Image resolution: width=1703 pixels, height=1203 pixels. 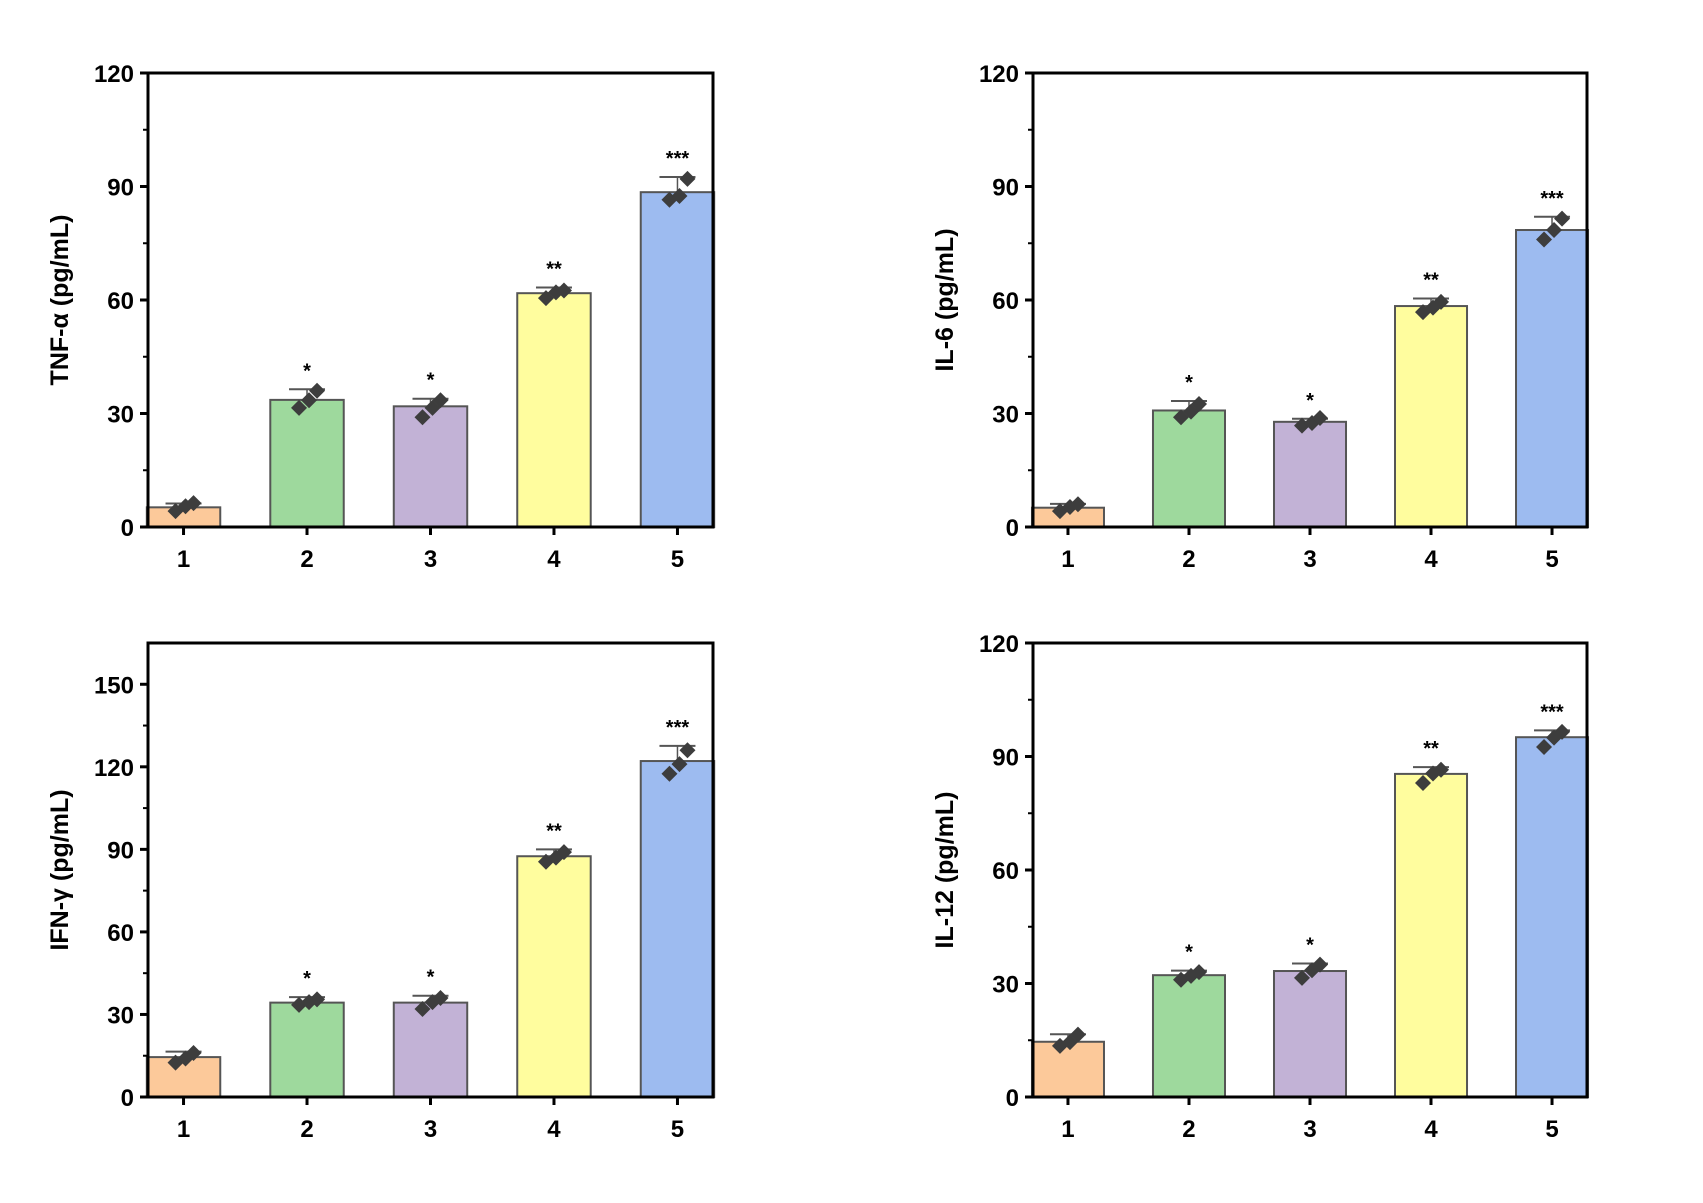 What do you see at coordinates (114, 685) in the screenshot?
I see `y-tick-label: 150` at bounding box center [114, 685].